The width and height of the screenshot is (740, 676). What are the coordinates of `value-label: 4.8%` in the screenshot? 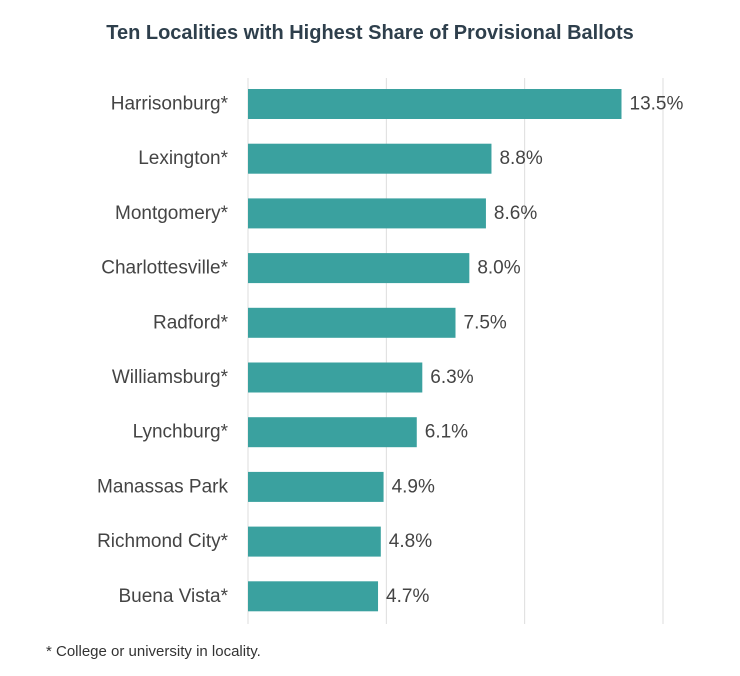 It's located at (410, 541).